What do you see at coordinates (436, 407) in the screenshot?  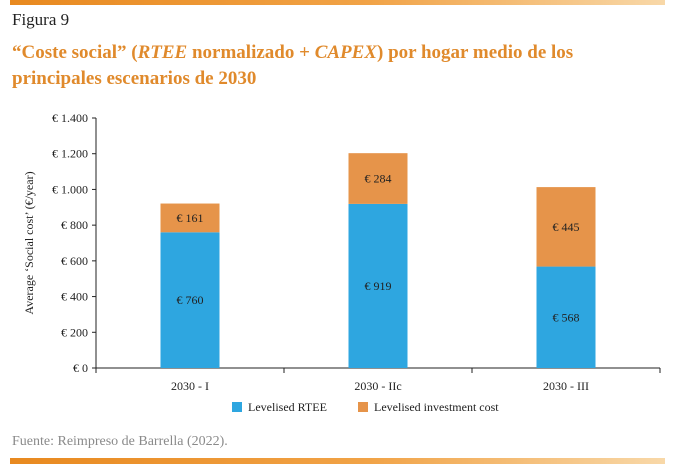 I see `legend-label: Levelised investment cost` at bounding box center [436, 407].